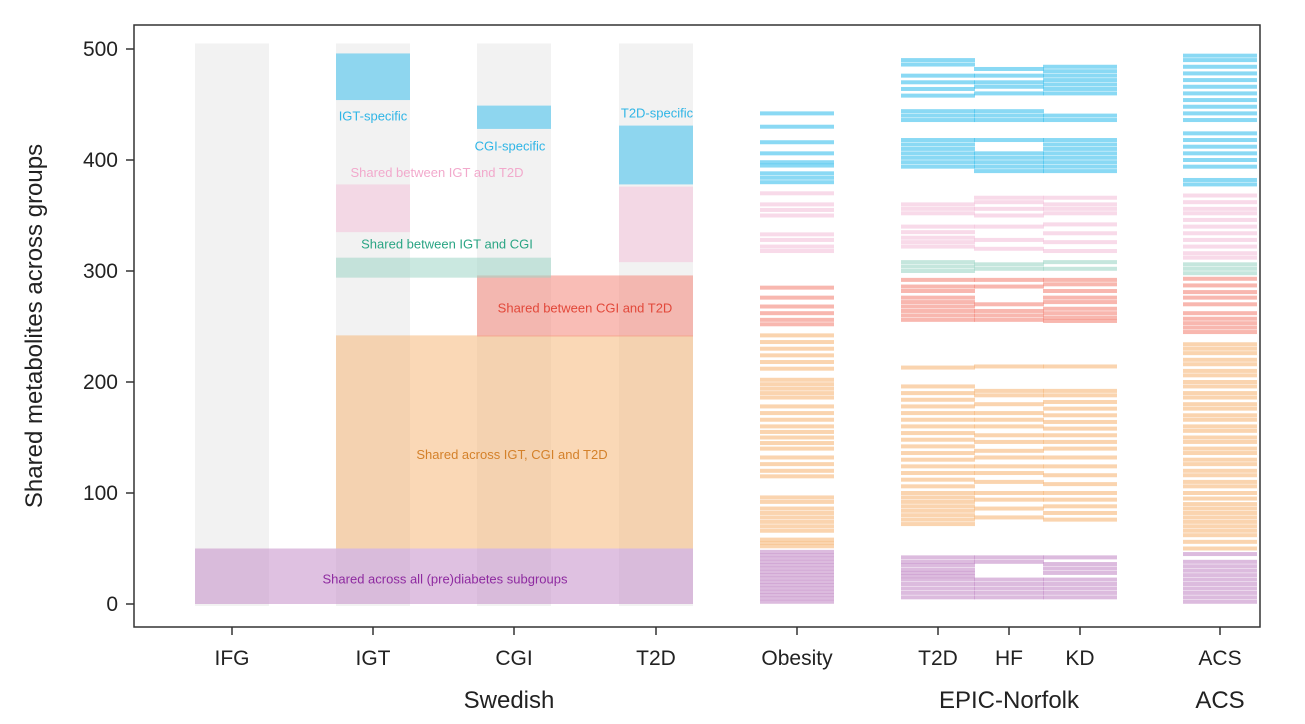  I want to click on annotation-specific: T2D-specific, so click(657, 112).